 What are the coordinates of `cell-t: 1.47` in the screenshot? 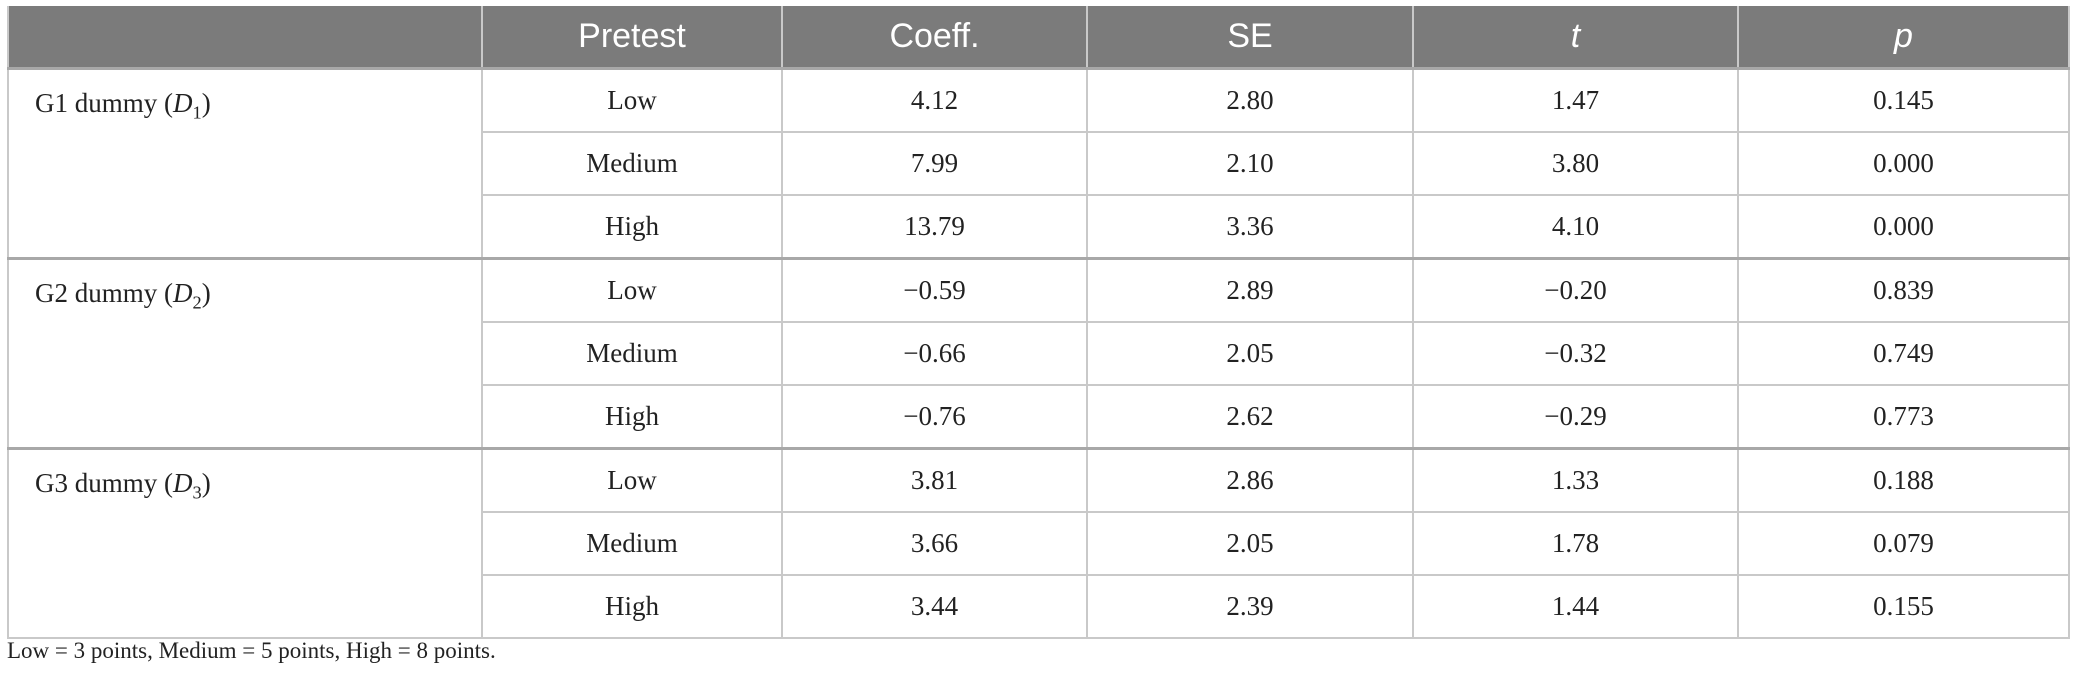 It's located at (1575, 100).